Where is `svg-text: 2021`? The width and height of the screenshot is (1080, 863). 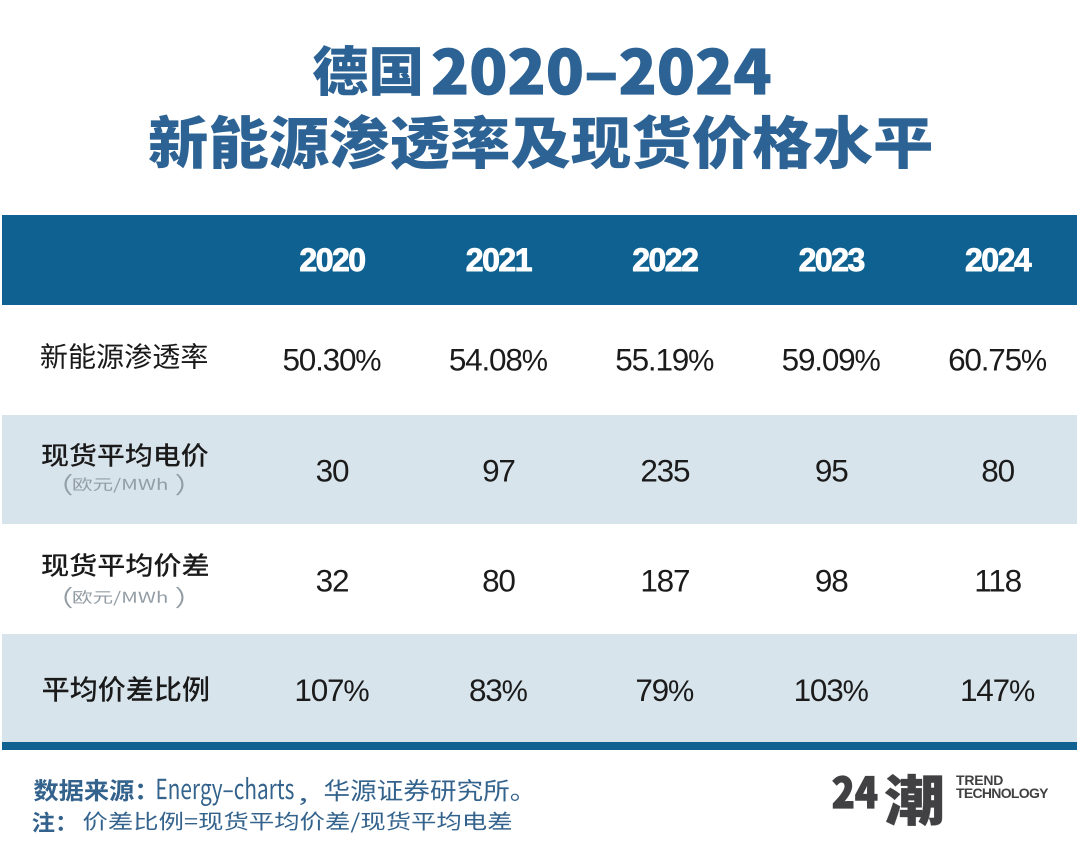
svg-text: 2021 is located at coordinates (499, 260).